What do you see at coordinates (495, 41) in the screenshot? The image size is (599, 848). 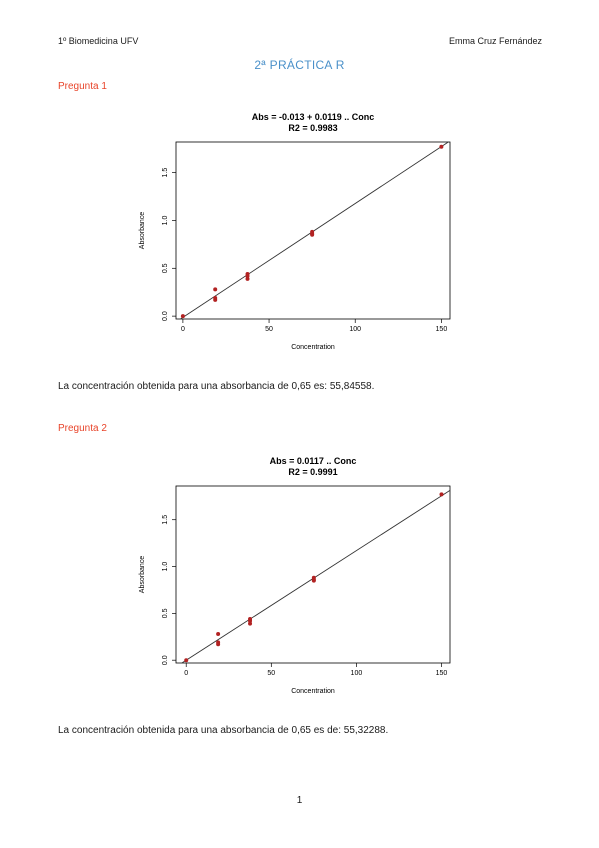 I see `header-right: Emma Cruz Fernández` at bounding box center [495, 41].